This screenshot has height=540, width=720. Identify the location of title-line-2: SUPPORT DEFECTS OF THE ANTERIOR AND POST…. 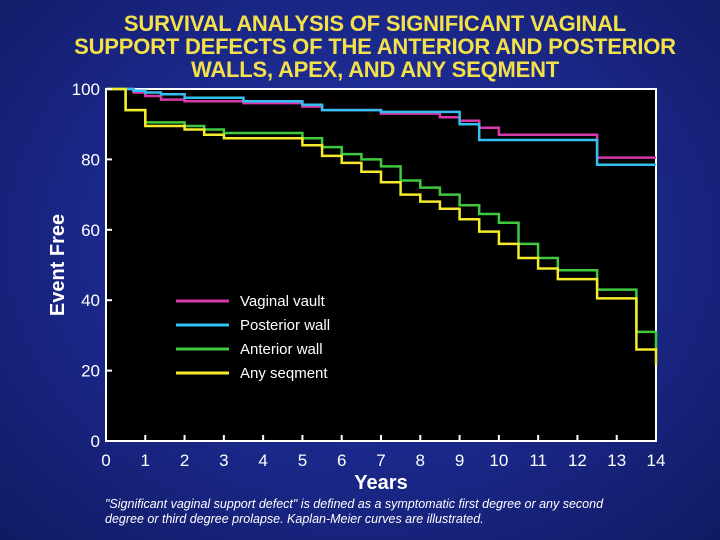
(375, 46).